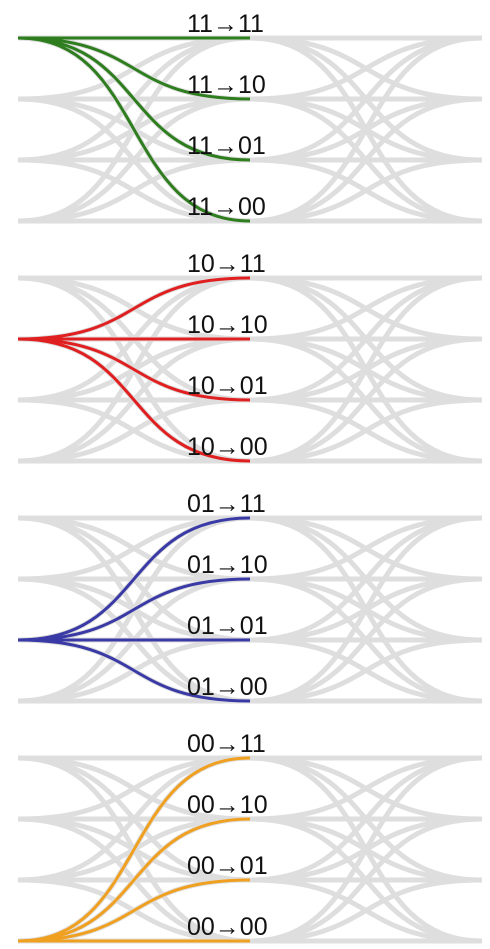 The width and height of the screenshot is (490, 949). I want to click on transition-label: 01→11, so click(226, 504).